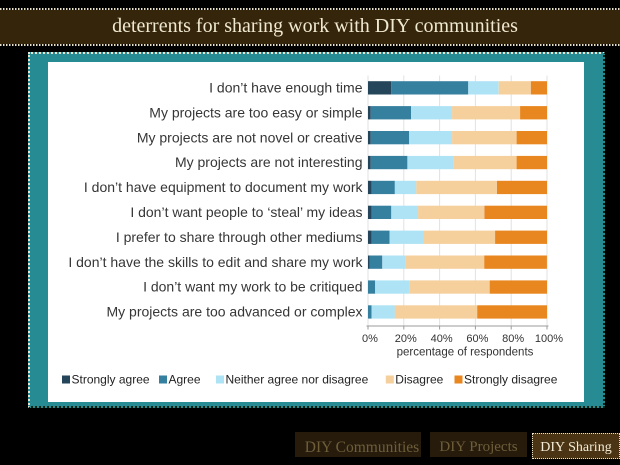  I want to click on svg-text:I prefer to share through othe: I prefer to share through other mediums, so click(239, 237).